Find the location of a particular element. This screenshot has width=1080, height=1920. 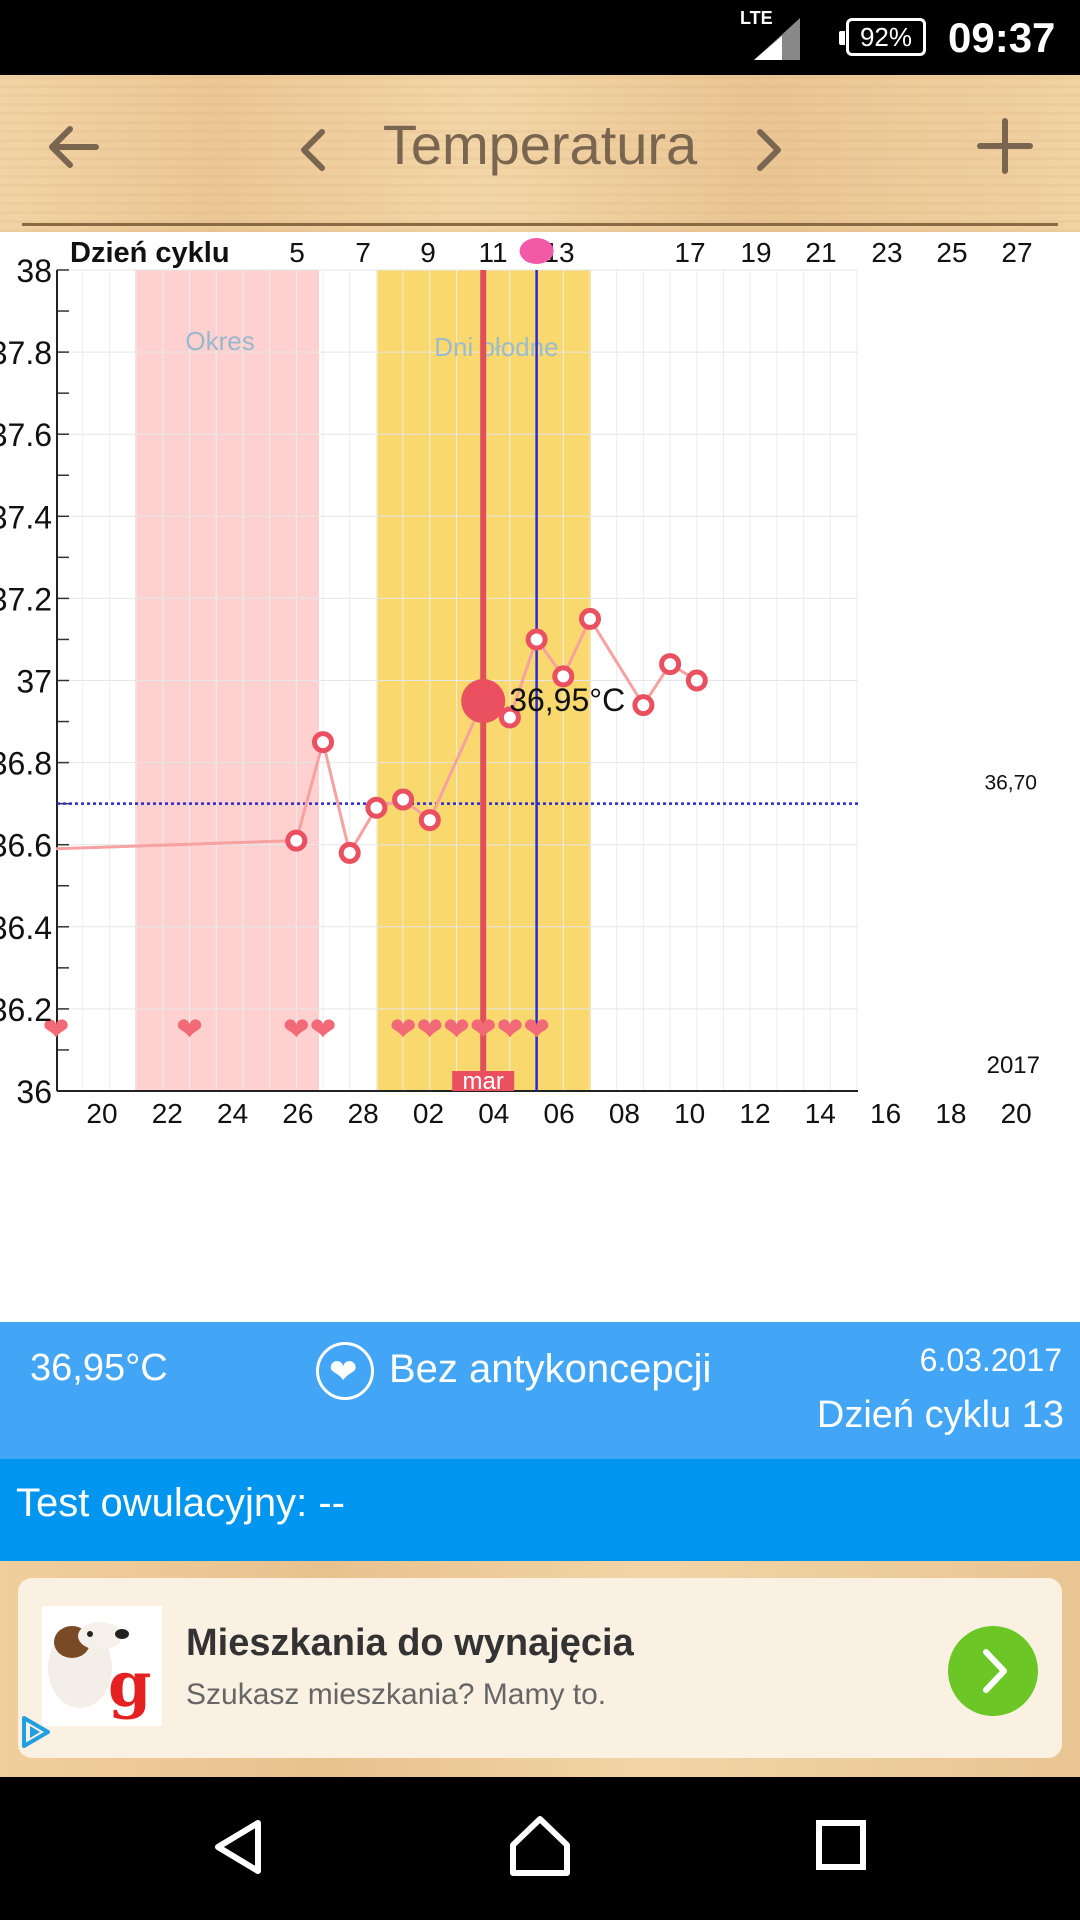

coverline-label: 36,70 is located at coordinates (1010, 783).